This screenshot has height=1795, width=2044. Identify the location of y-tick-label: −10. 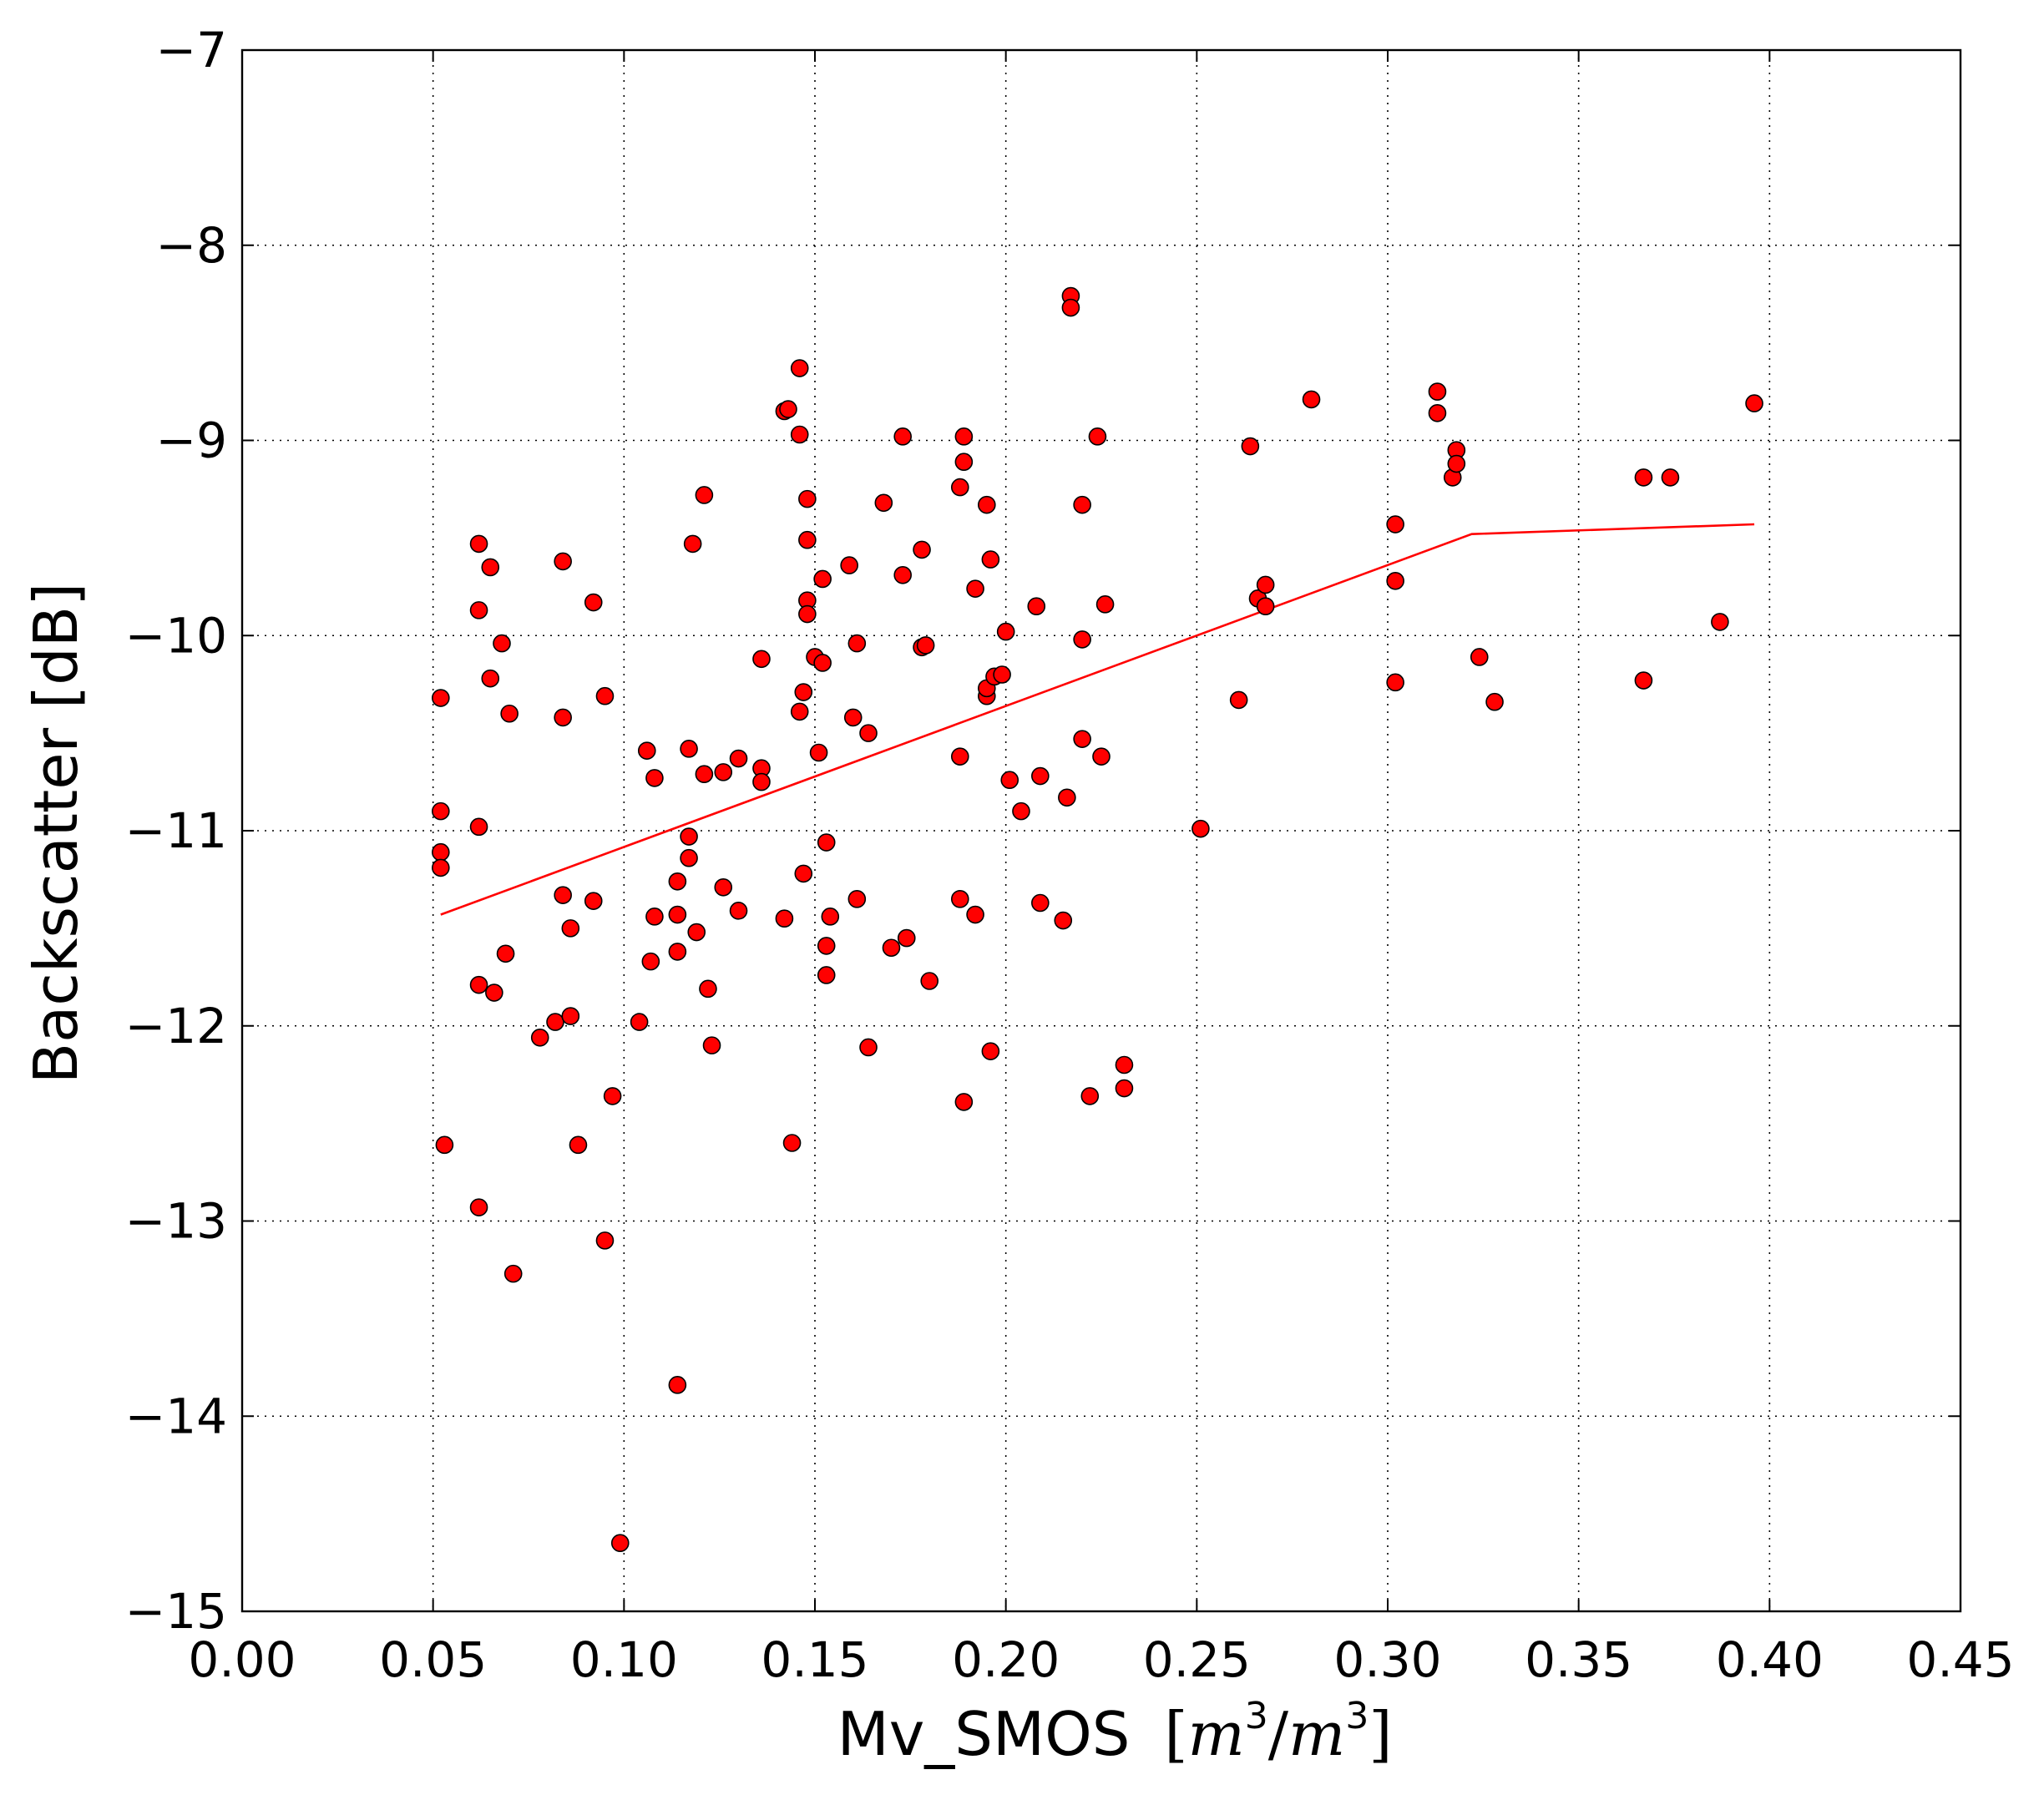
(176, 635).